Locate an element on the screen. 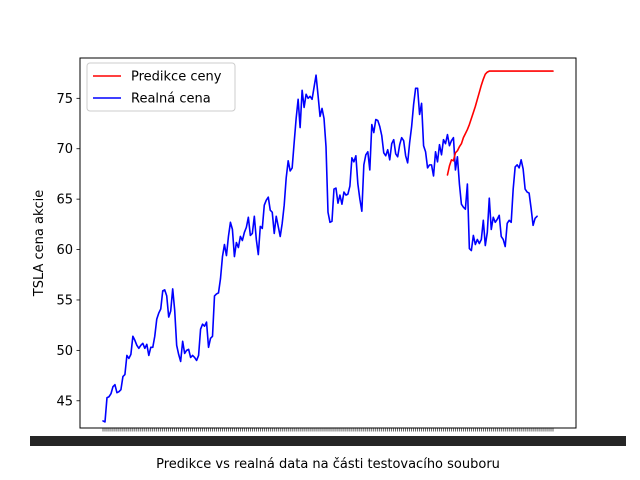  legend: Predikce ceny Realná cena is located at coordinates (161, 87).